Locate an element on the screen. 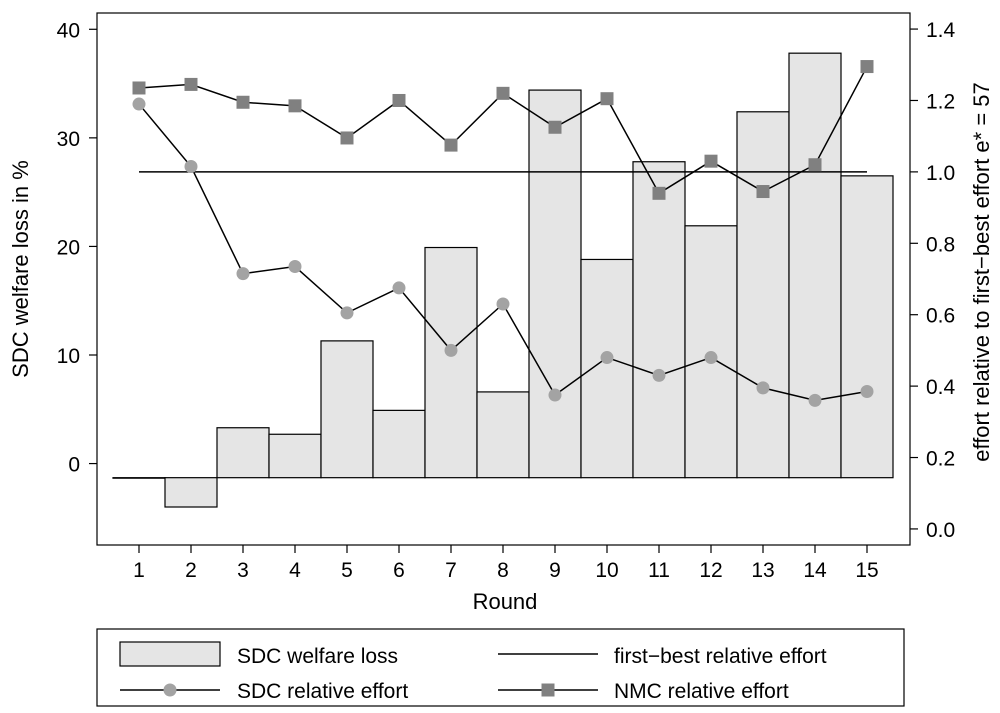  x-tick-label-3: 3 is located at coordinates (243, 570).